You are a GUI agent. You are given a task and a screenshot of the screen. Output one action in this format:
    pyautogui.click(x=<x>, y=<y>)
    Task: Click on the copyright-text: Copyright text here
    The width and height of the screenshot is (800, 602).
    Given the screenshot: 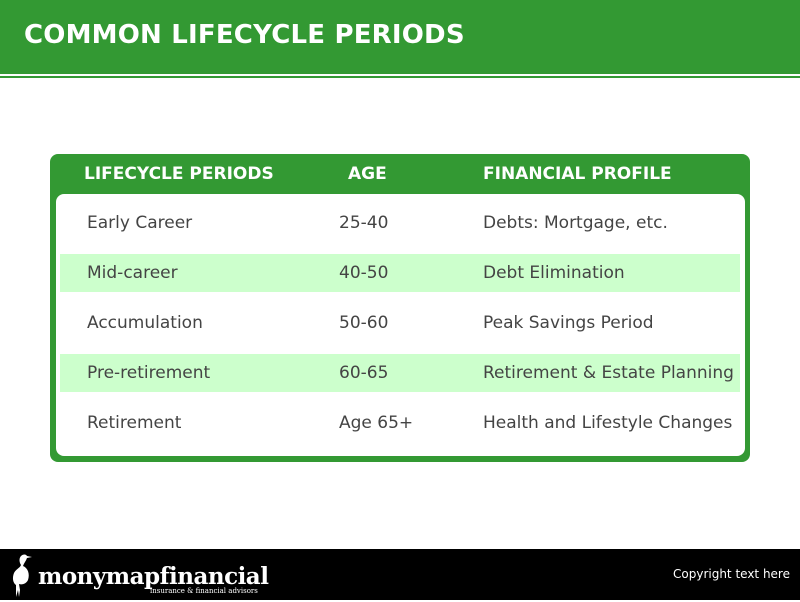 What is the action you would take?
    pyautogui.click(x=731, y=574)
    